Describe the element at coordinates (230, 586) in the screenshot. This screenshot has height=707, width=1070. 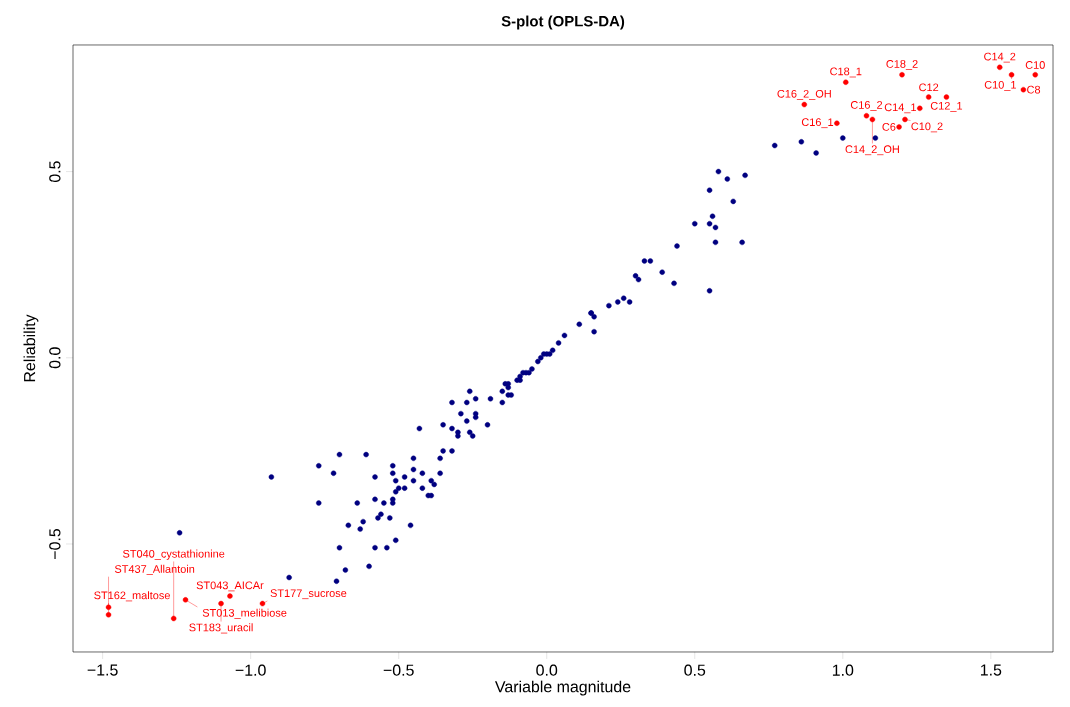
I see `annotation: ST043_AICAr` at that location.